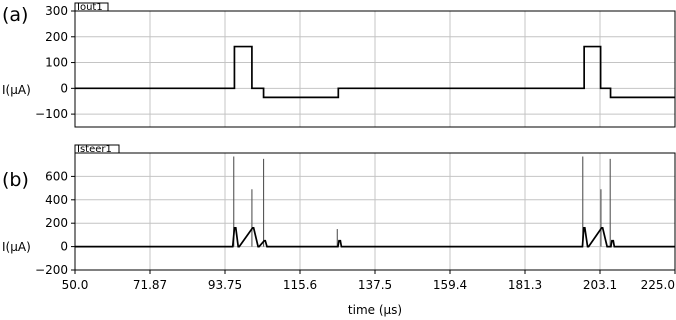  What do you see at coordinates (300, 285) in the screenshot?
I see `x-tick-label: 115.6` at bounding box center [300, 285].